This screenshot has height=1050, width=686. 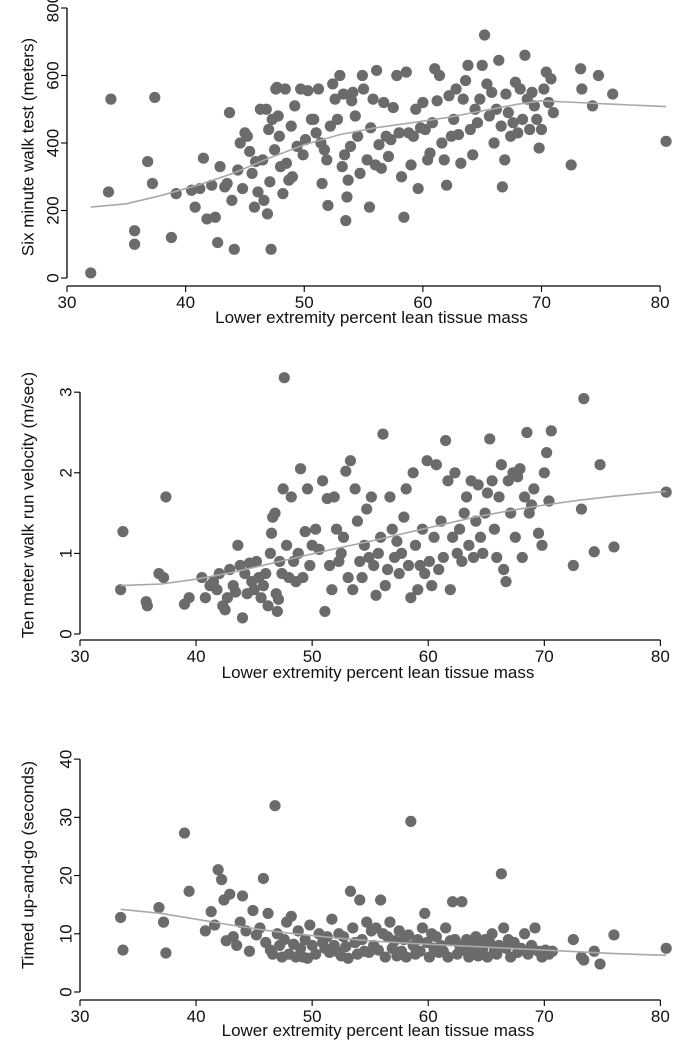 What do you see at coordinates (544, 1016) in the screenshot?
I see `x-tick-label: 70` at bounding box center [544, 1016].